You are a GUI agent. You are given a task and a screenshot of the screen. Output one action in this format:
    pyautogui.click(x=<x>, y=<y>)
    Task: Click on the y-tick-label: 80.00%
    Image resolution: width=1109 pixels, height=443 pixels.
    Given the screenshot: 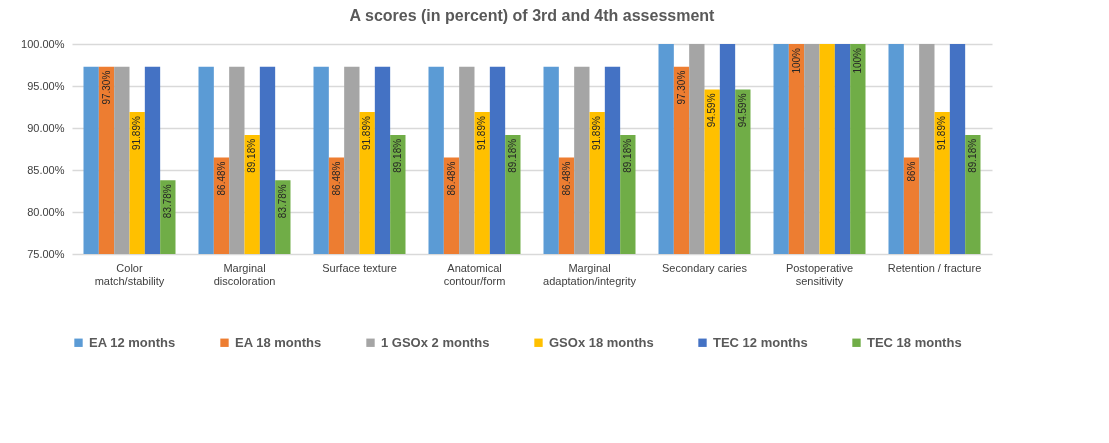 What is the action you would take?
    pyautogui.click(x=46, y=211)
    